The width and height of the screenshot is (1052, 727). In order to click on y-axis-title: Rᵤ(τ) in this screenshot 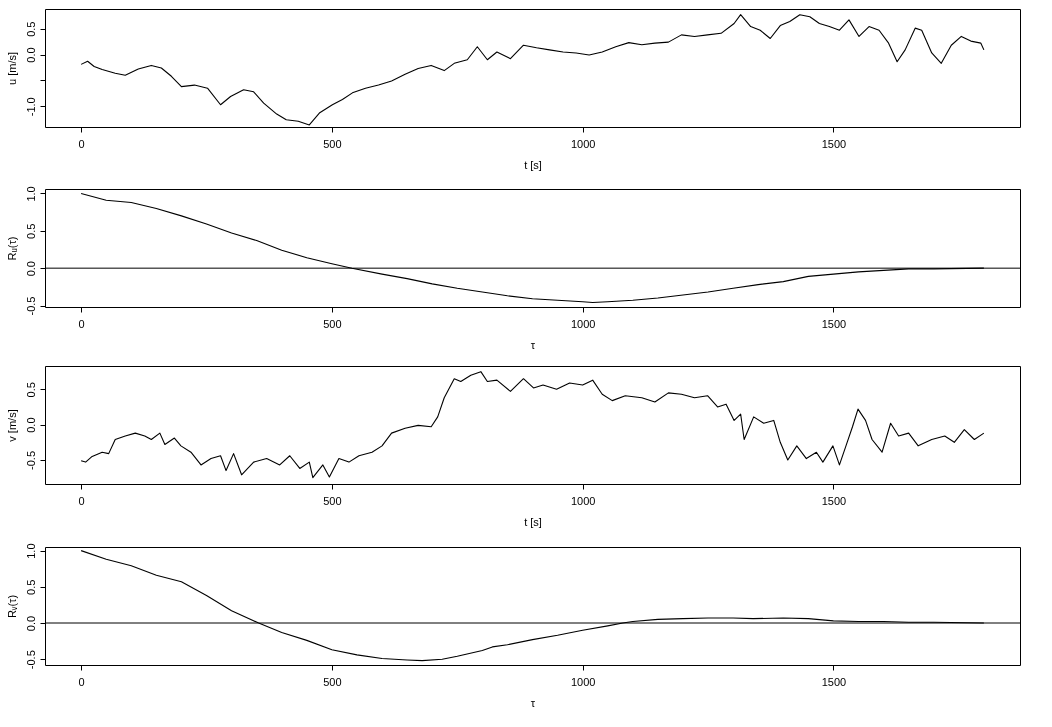, I will do `click(11, 248)`.